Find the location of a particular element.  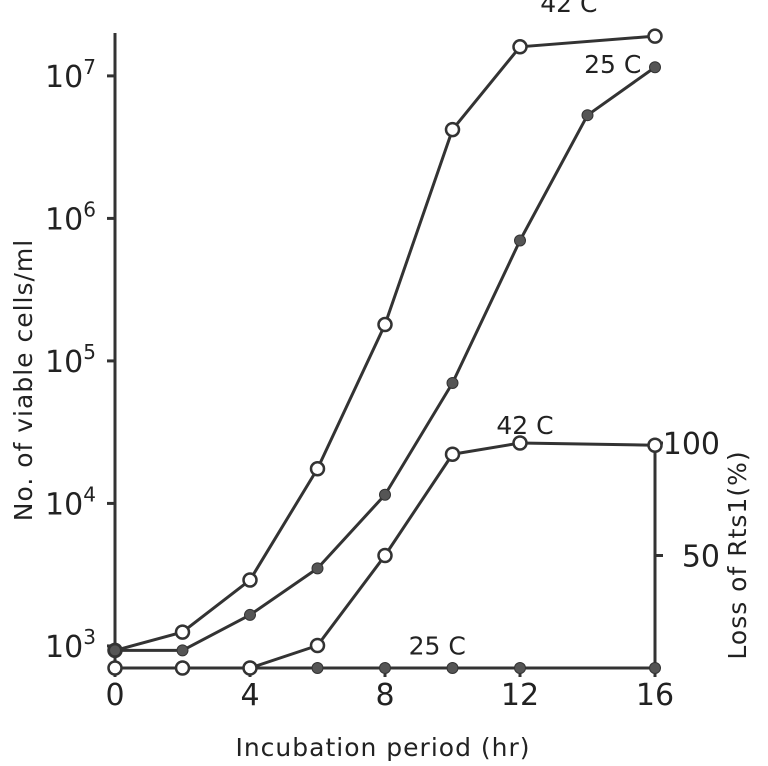

x-tick-label: 0 is located at coordinates (114, 695).